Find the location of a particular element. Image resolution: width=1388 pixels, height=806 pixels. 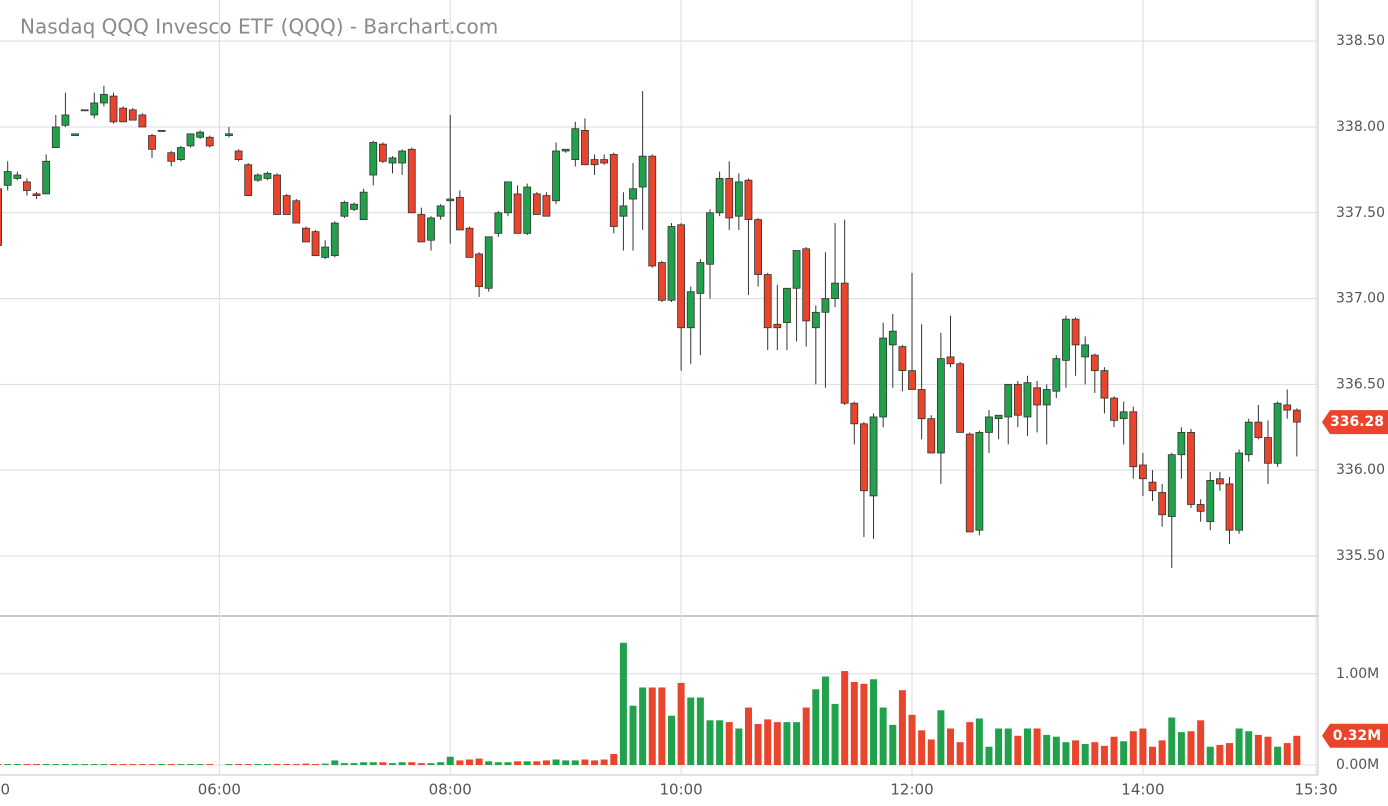

x-tick-label: 12:00 is located at coordinates (911, 790).